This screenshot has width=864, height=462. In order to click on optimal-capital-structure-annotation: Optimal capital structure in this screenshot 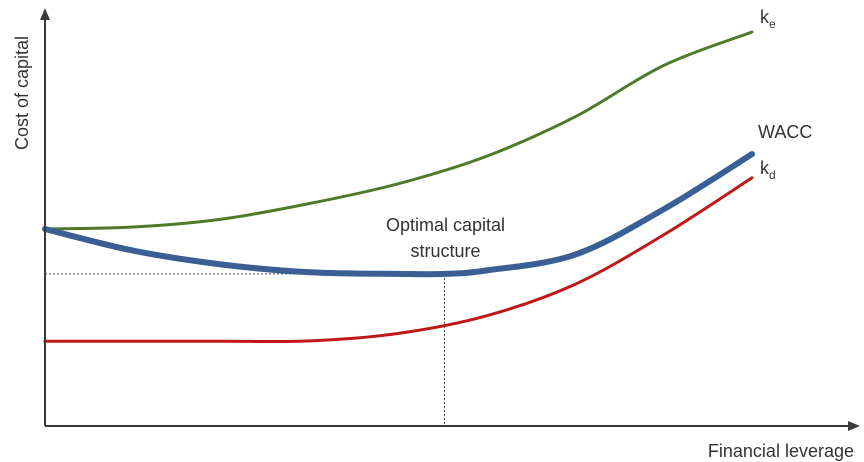, I will do `click(445, 238)`.